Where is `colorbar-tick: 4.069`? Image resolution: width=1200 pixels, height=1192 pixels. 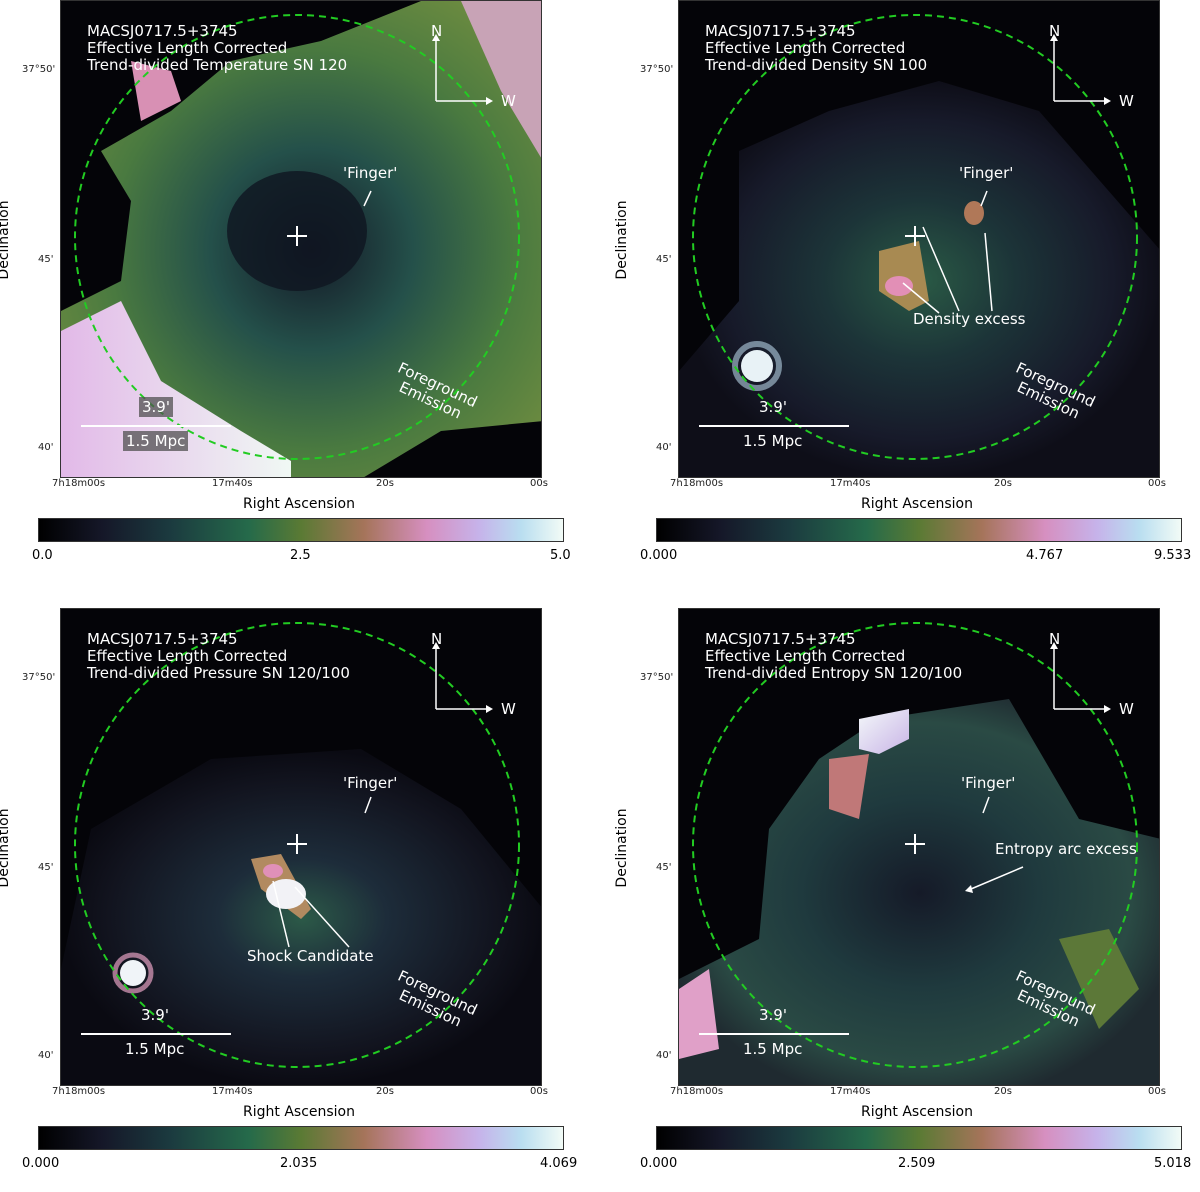
colorbar-tick: 4.069 is located at coordinates (559, 1163).